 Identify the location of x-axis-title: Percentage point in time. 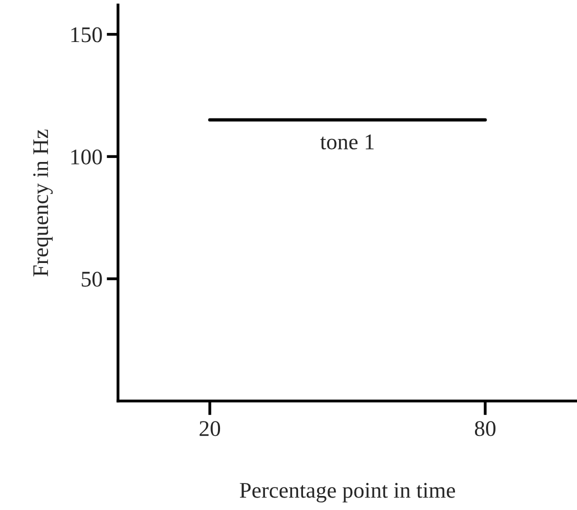
(348, 492).